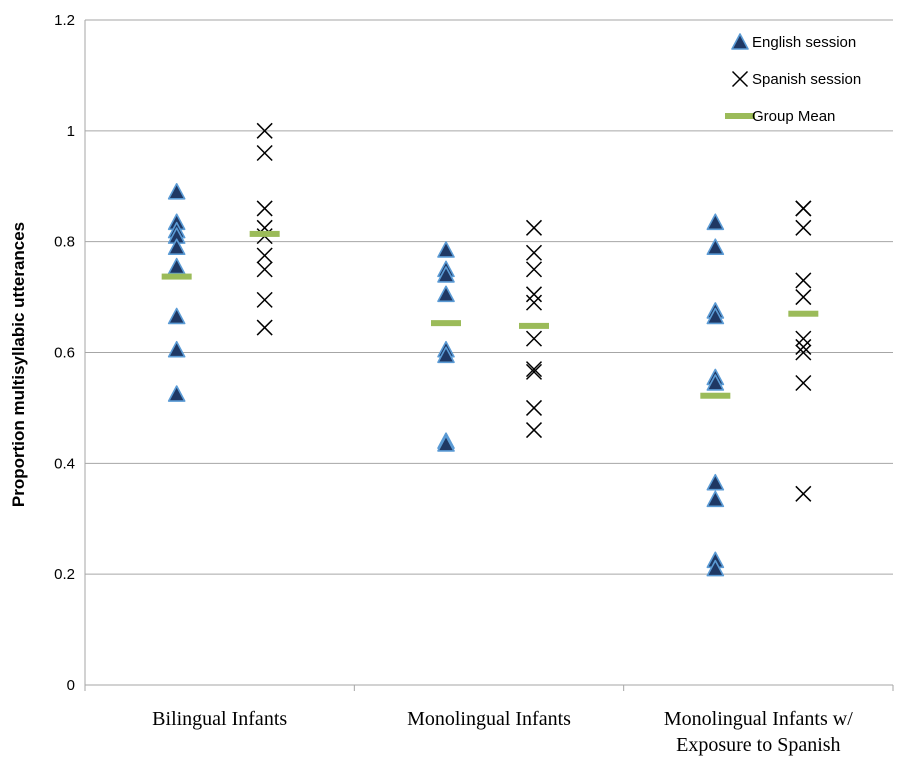 This screenshot has width=906, height=761. I want to click on legend-marker-triangle, so click(740, 41).